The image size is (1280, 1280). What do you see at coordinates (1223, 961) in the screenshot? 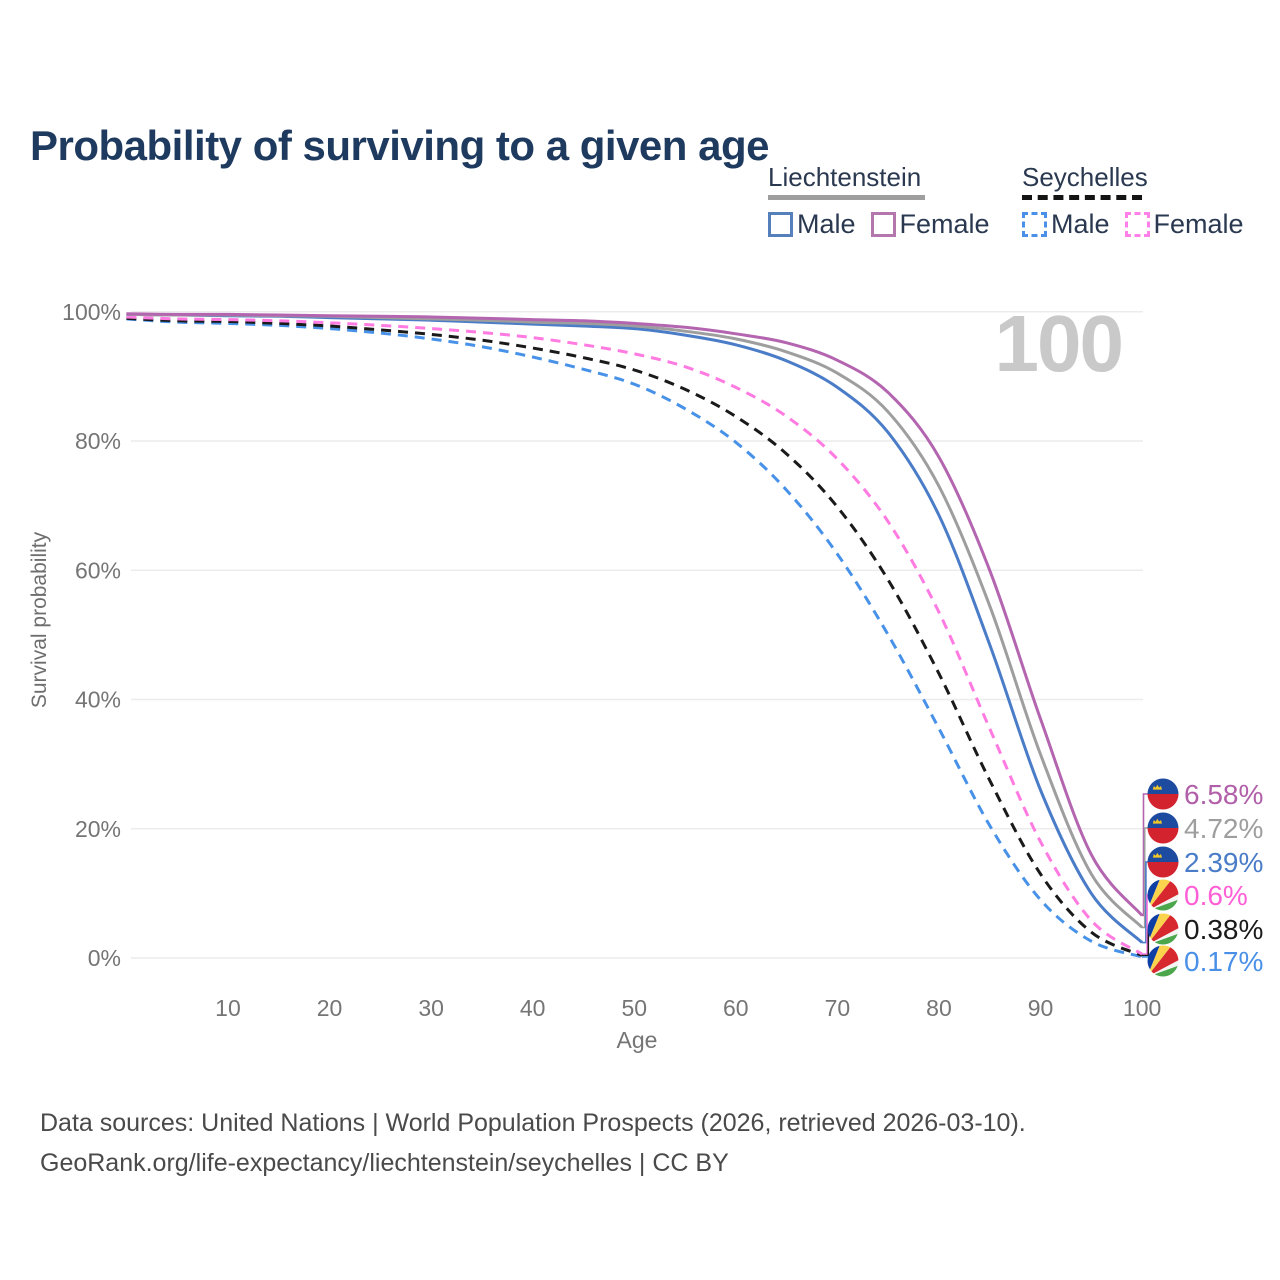
I see `end-value-label: 0.17%` at bounding box center [1223, 961].